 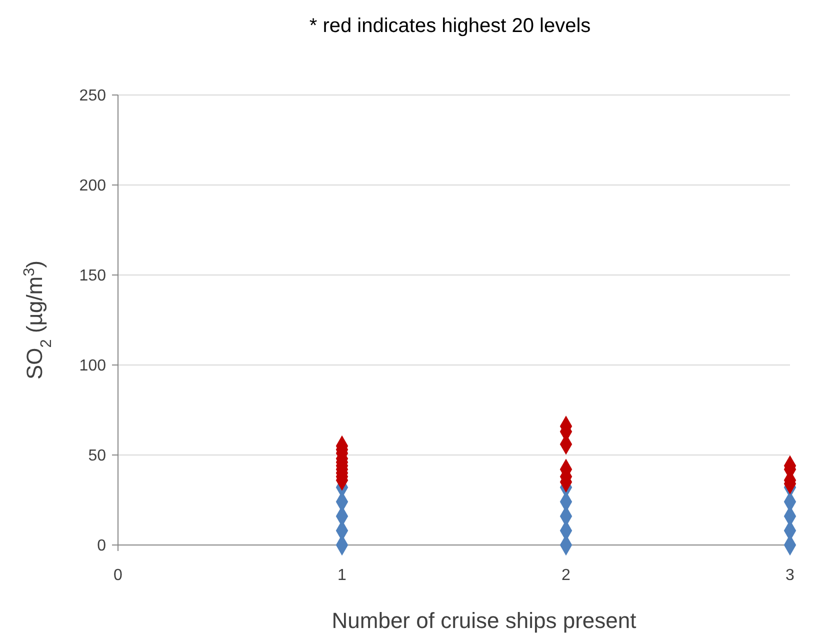 What do you see at coordinates (484, 620) in the screenshot?
I see `x-axis-title: Number of cruise ships present` at bounding box center [484, 620].